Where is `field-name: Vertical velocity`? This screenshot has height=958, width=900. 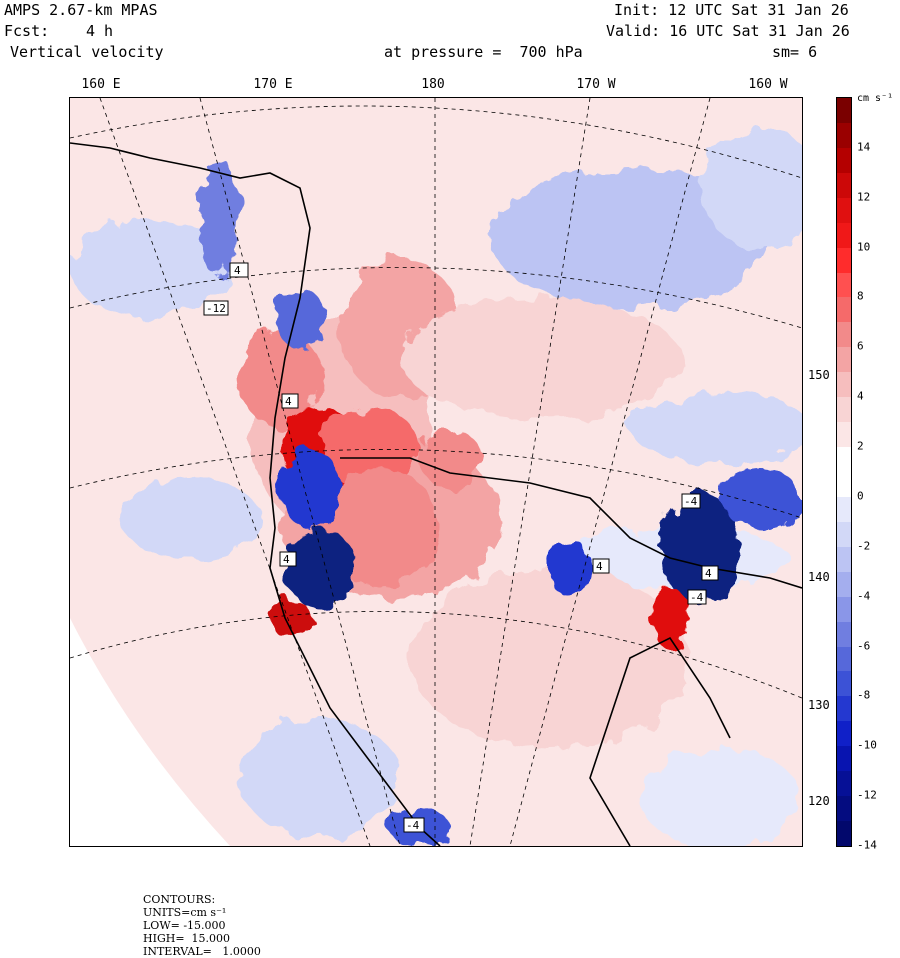 field-name: Vertical velocity is located at coordinates (87, 52).